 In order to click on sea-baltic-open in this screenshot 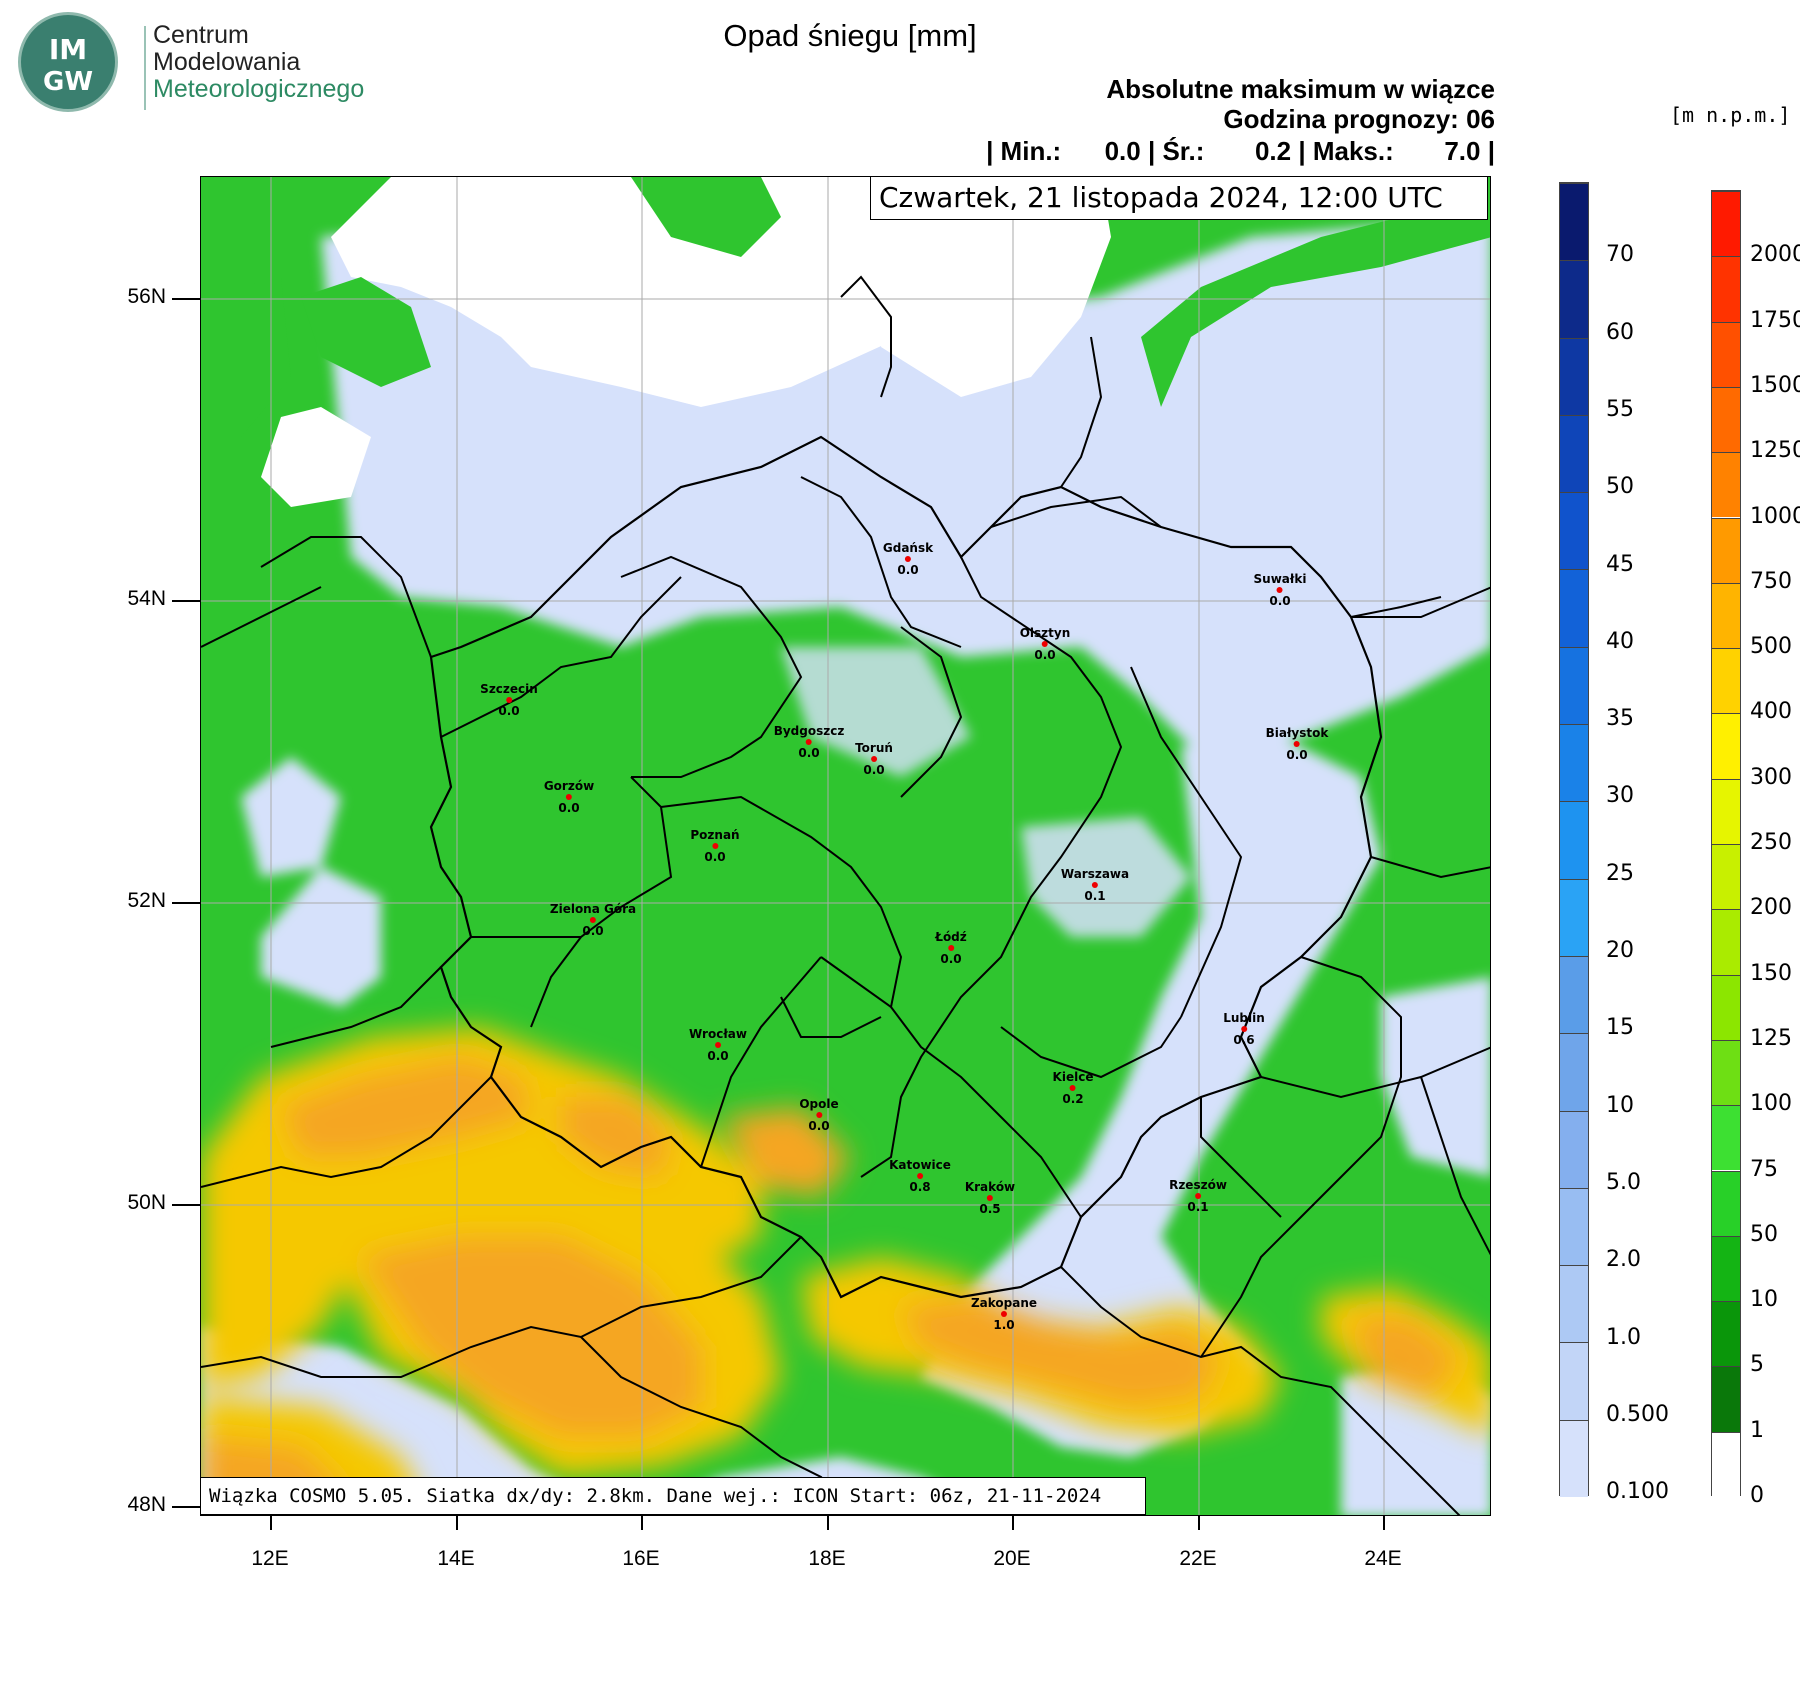, I will do `click(656, 292)`.